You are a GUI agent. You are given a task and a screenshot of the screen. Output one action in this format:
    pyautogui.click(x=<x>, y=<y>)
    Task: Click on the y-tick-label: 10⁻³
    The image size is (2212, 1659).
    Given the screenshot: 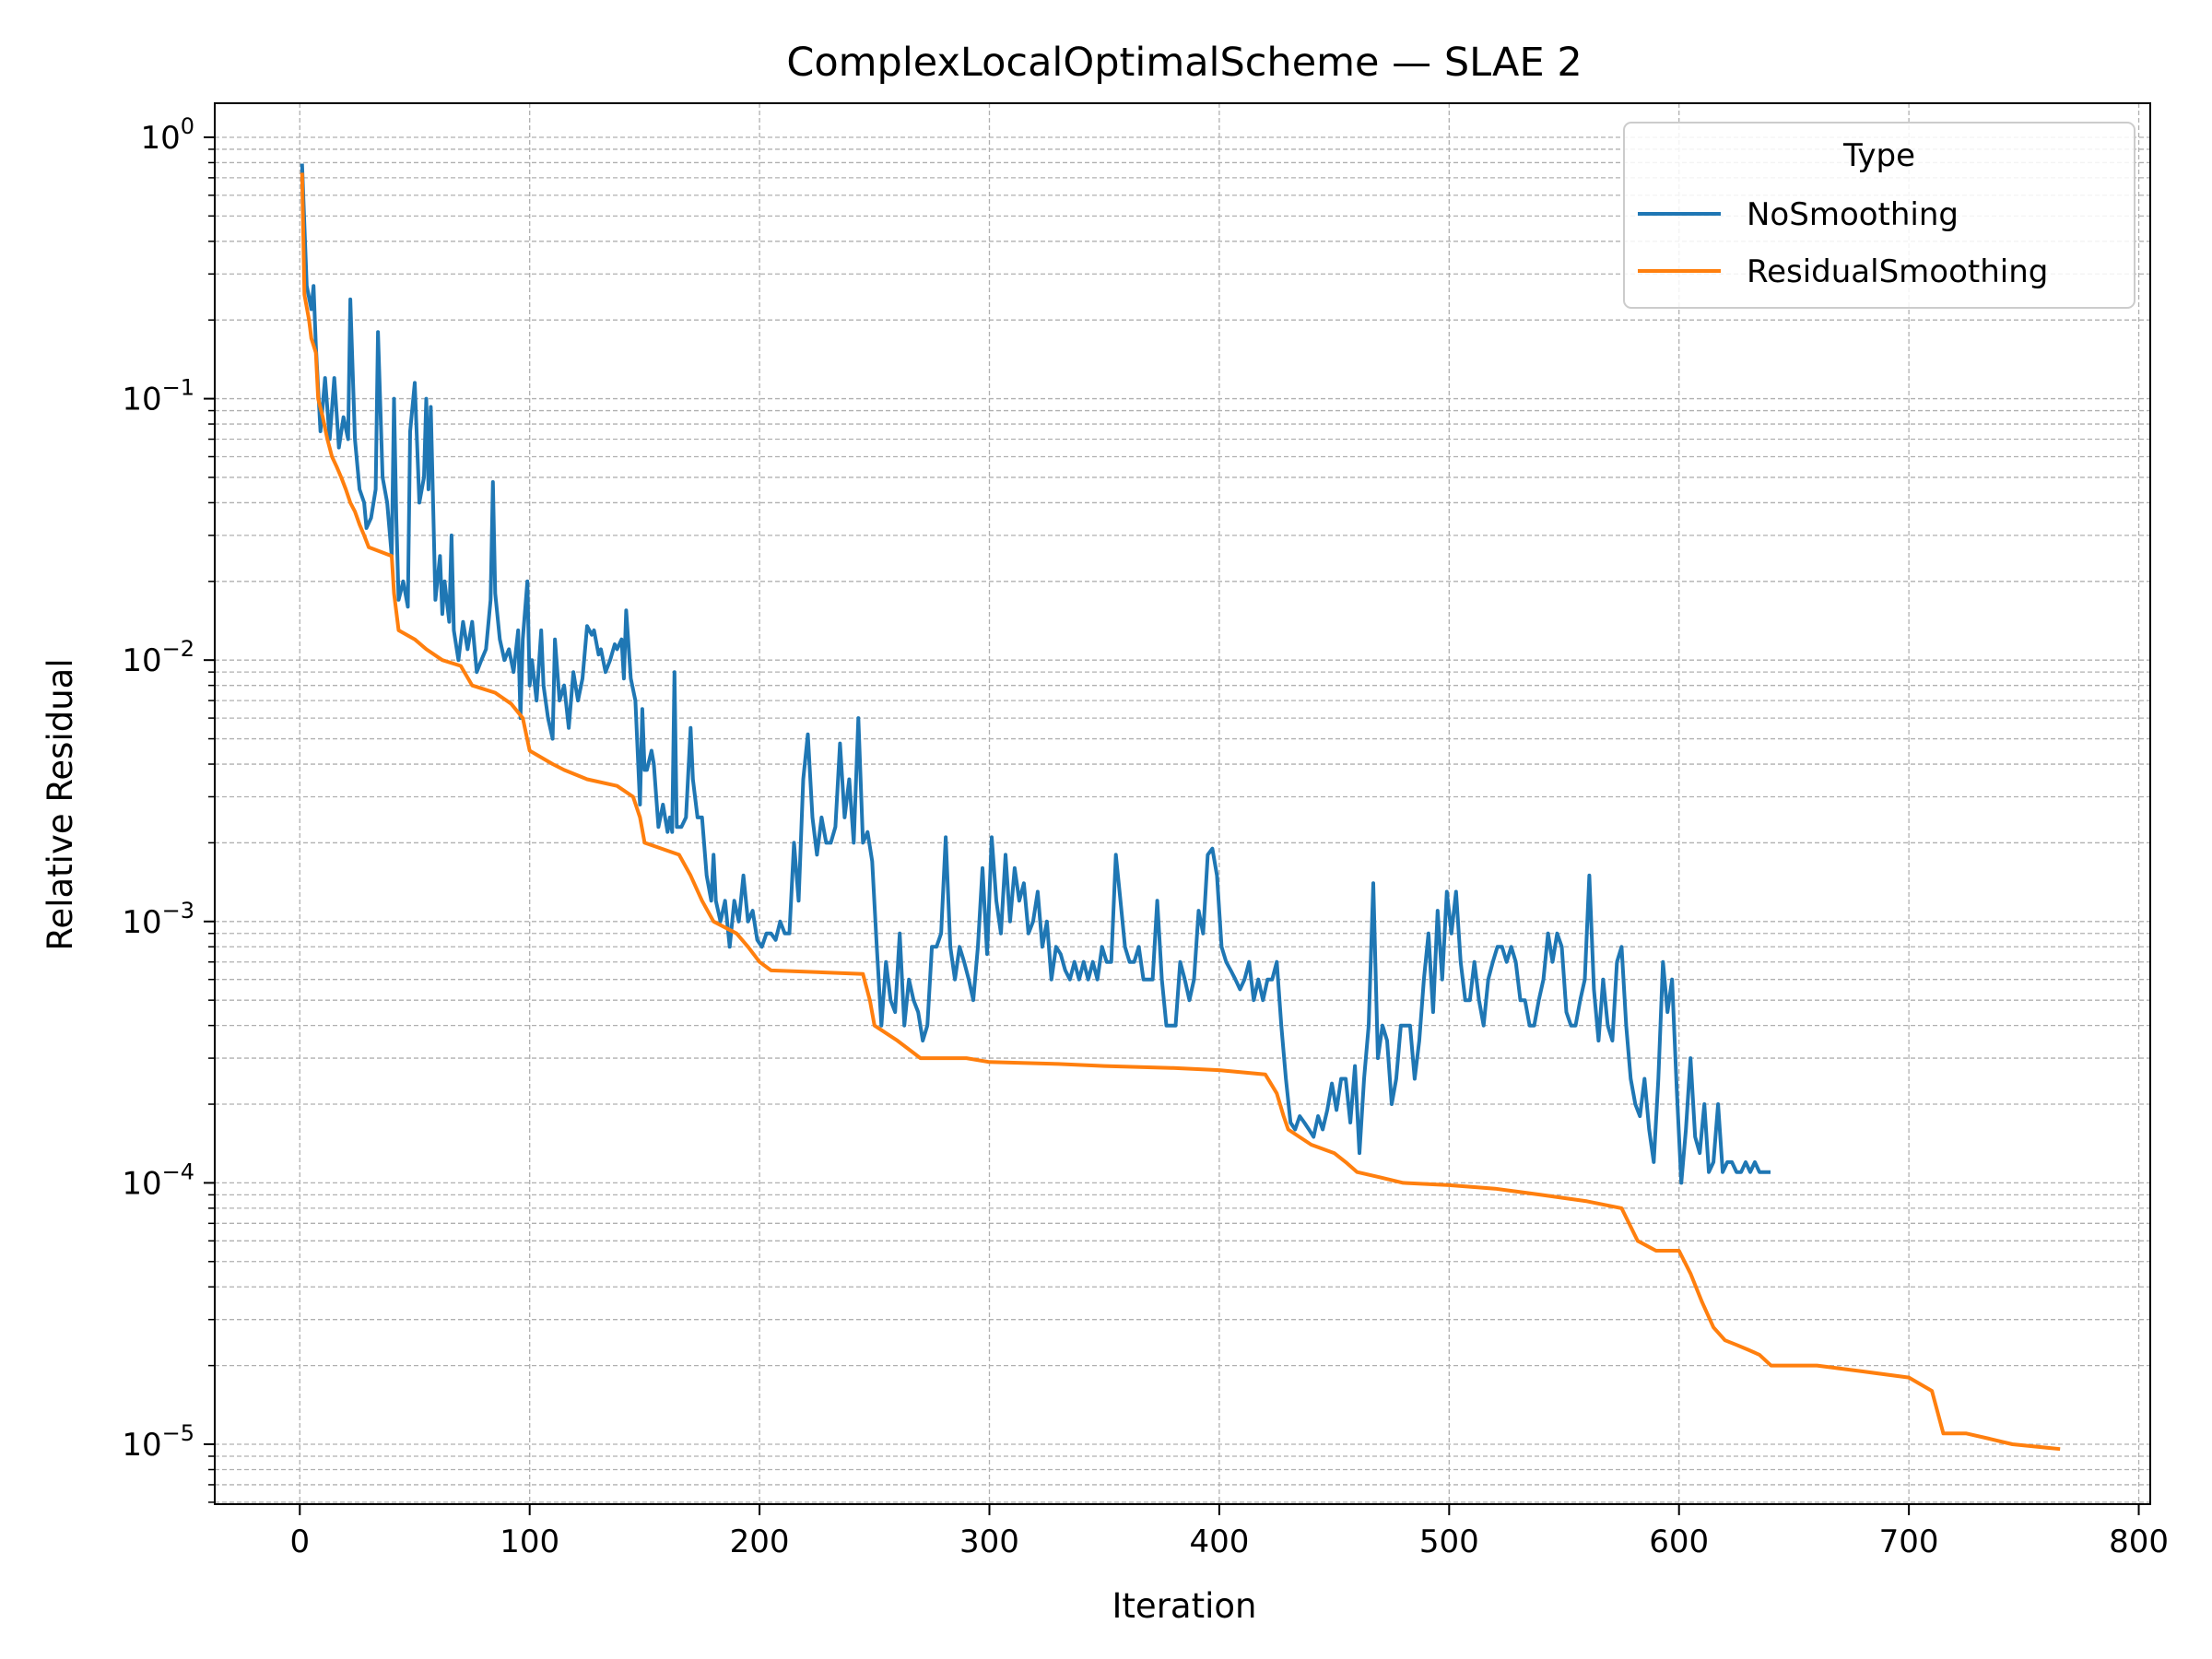 What is the action you would take?
    pyautogui.click(x=158, y=919)
    